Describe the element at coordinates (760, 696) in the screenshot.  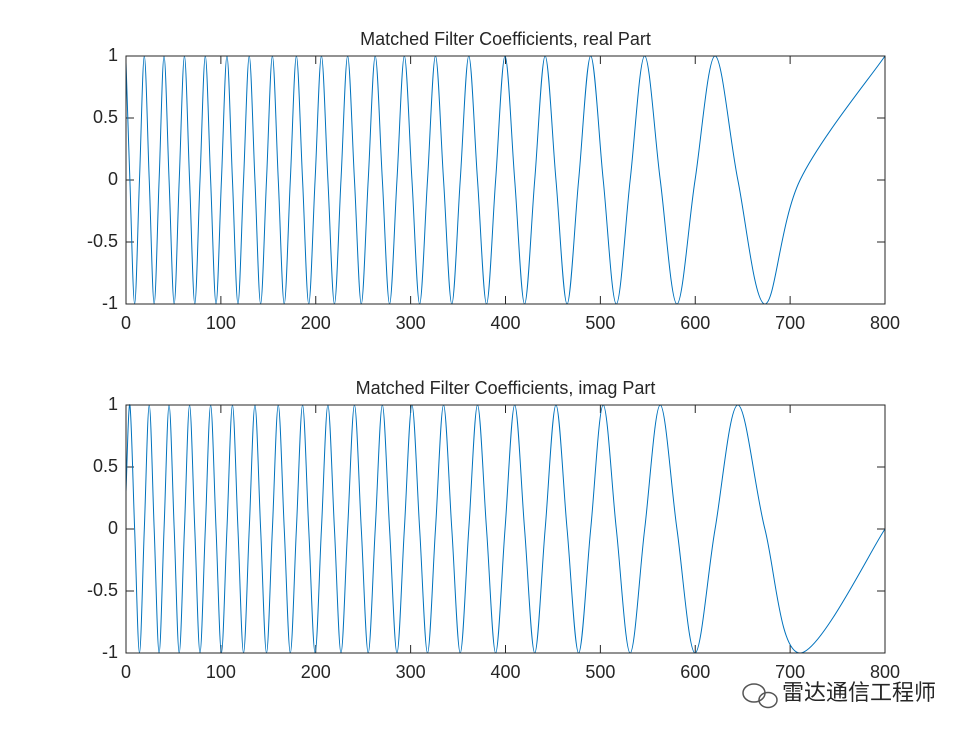
I see `watermark-icon` at that location.